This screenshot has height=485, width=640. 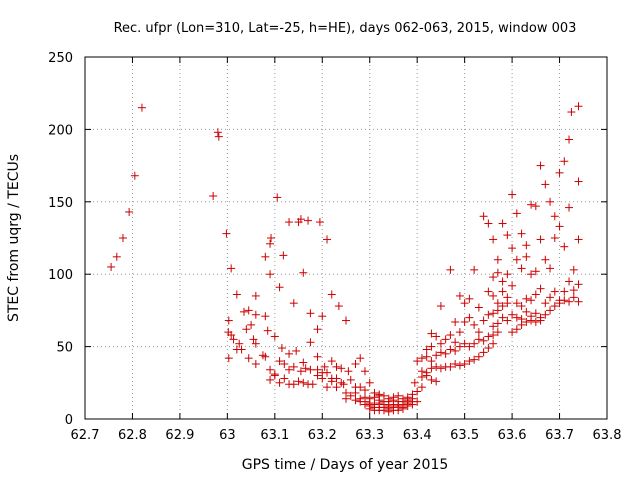 What do you see at coordinates (64, 348) in the screenshot?
I see `y-tick-label: 50` at bounding box center [64, 348].